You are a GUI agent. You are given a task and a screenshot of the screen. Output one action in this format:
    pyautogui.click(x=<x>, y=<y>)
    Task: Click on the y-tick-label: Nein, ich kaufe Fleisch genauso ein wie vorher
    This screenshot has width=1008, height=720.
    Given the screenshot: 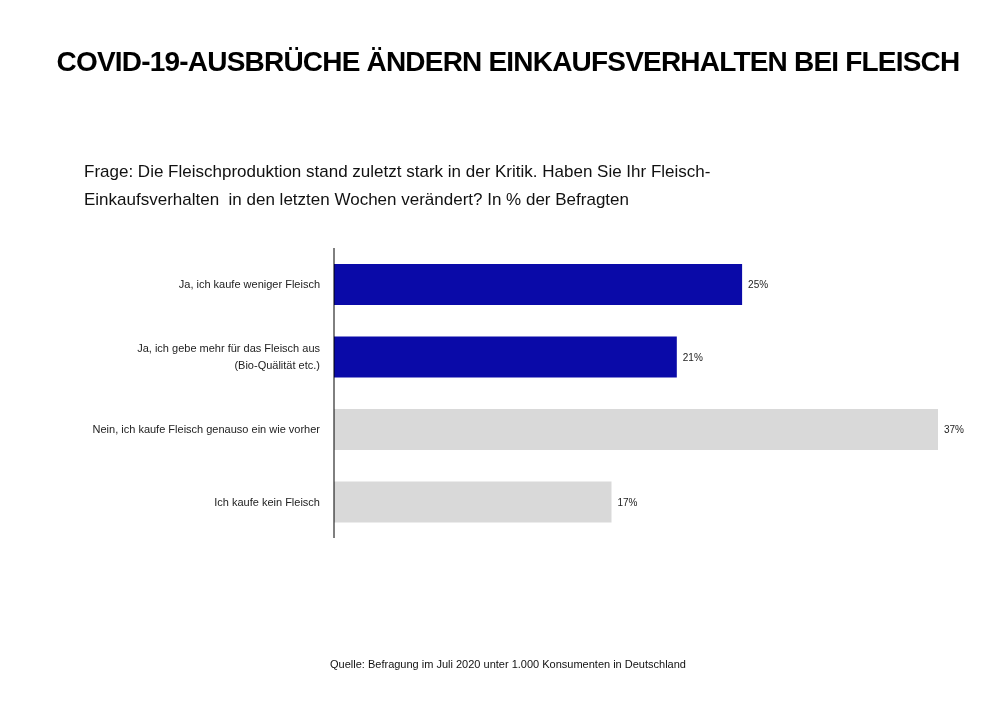 What is the action you would take?
    pyautogui.click(x=206, y=429)
    